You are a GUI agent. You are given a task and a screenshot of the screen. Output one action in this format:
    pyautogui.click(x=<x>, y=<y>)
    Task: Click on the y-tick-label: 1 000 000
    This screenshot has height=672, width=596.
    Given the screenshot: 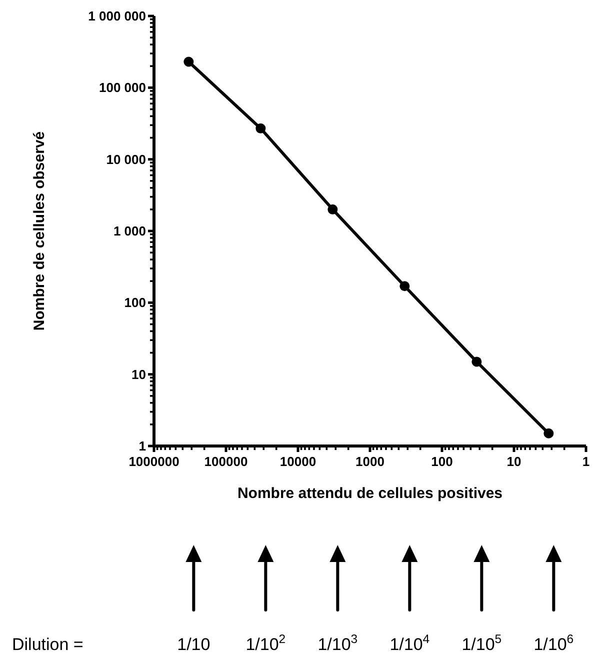 What is the action you would take?
    pyautogui.click(x=117, y=16)
    